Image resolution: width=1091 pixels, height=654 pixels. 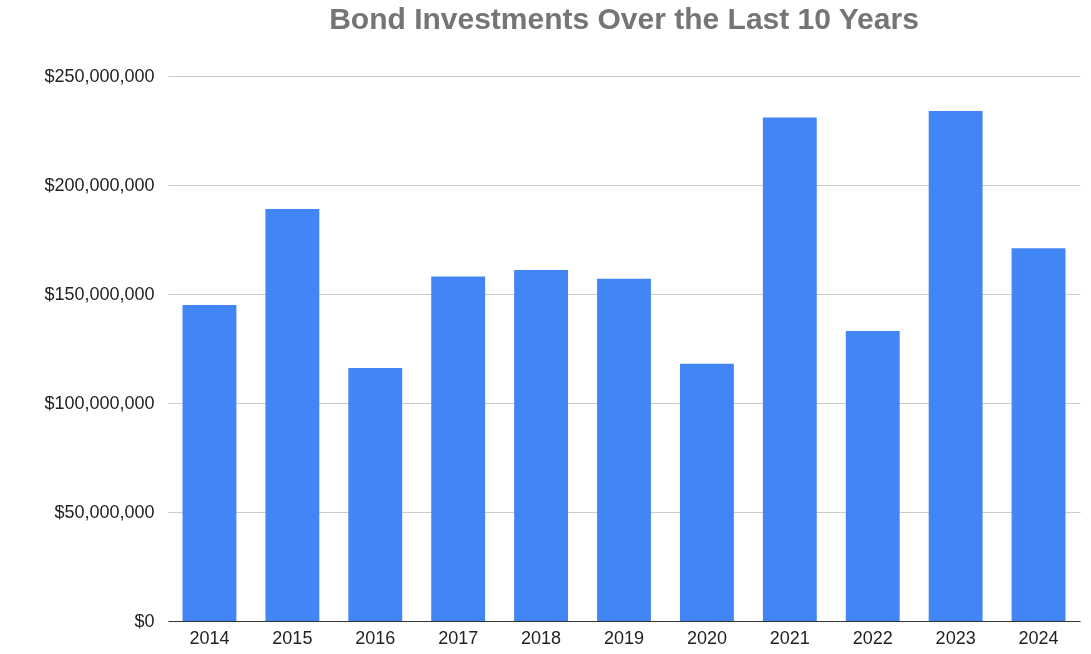 What do you see at coordinates (99, 75) in the screenshot?
I see `y-tick-label: $250,000,000` at bounding box center [99, 75].